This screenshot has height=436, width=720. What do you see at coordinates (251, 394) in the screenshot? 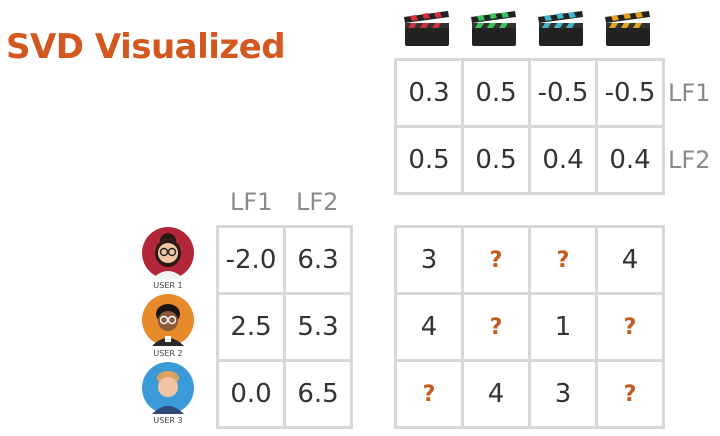
I see `matrix-cell: 0.0` at bounding box center [251, 394].